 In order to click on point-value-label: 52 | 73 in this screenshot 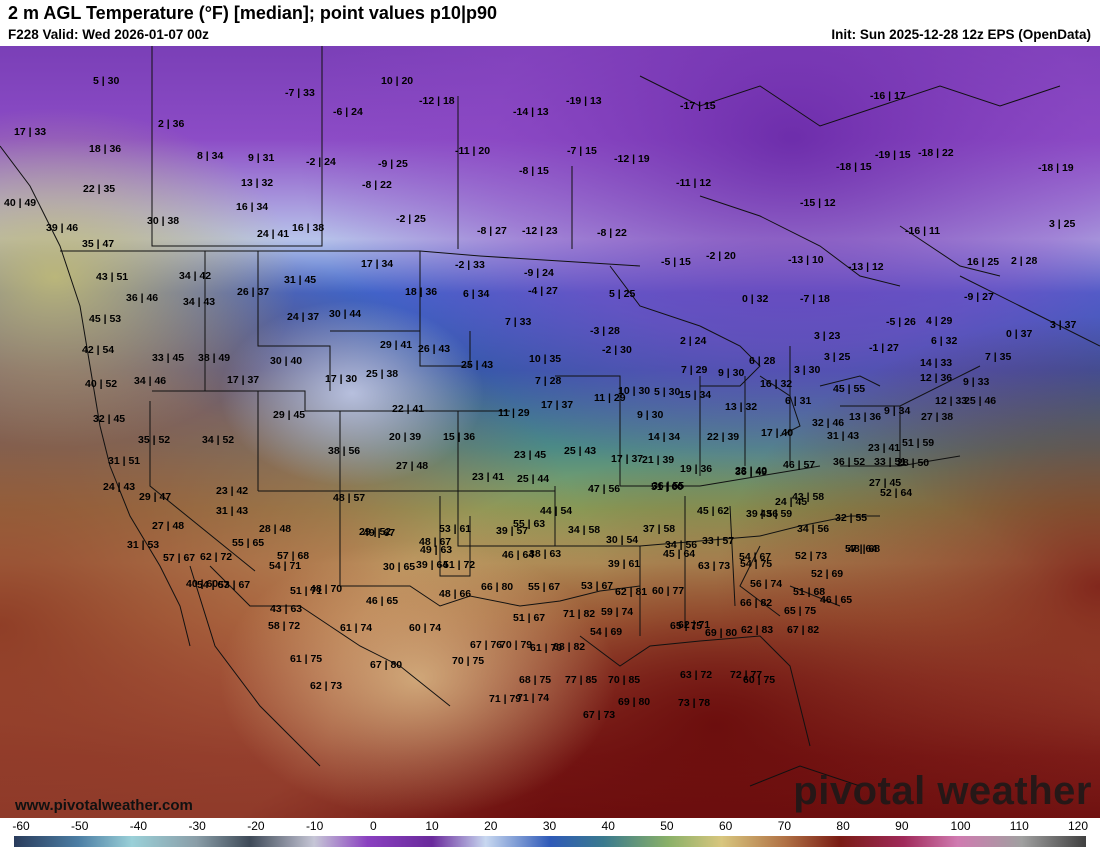, I will do `click(811, 556)`.